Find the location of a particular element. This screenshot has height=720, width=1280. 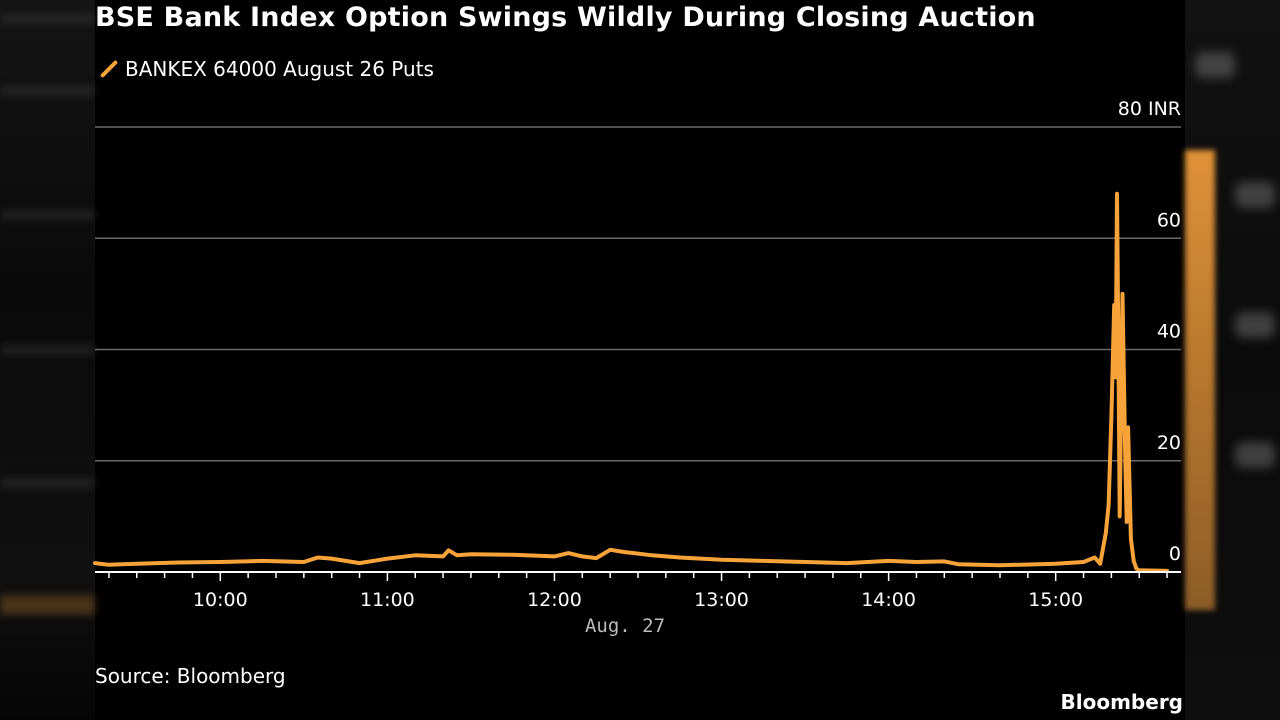

background-left-panel is located at coordinates (47, 360).